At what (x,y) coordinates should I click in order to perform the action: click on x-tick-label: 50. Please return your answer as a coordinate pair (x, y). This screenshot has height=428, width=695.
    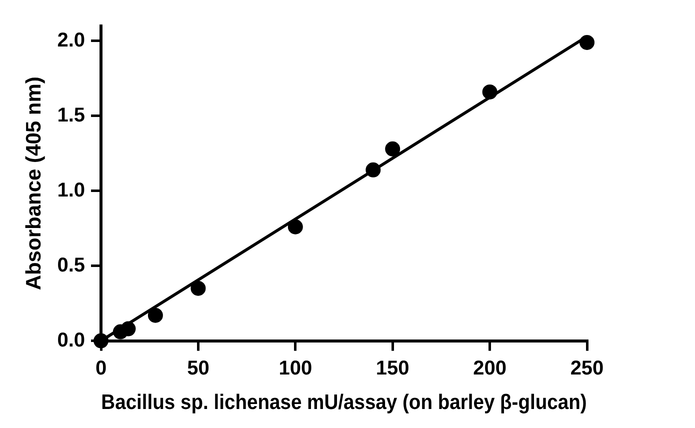
    Looking at the image, I should click on (198, 368).